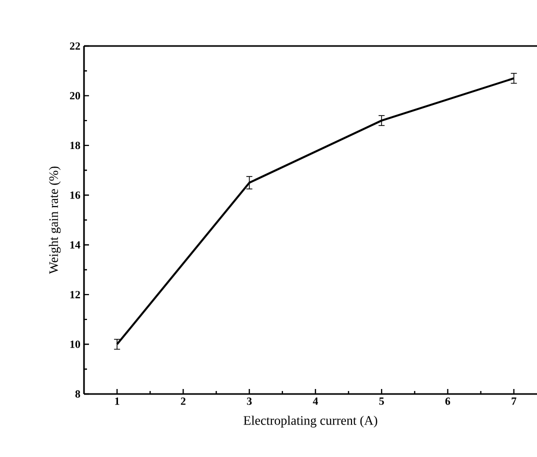 The width and height of the screenshot is (537, 457). Describe the element at coordinates (77, 394) in the screenshot. I see `y-tick-label: 8` at that location.